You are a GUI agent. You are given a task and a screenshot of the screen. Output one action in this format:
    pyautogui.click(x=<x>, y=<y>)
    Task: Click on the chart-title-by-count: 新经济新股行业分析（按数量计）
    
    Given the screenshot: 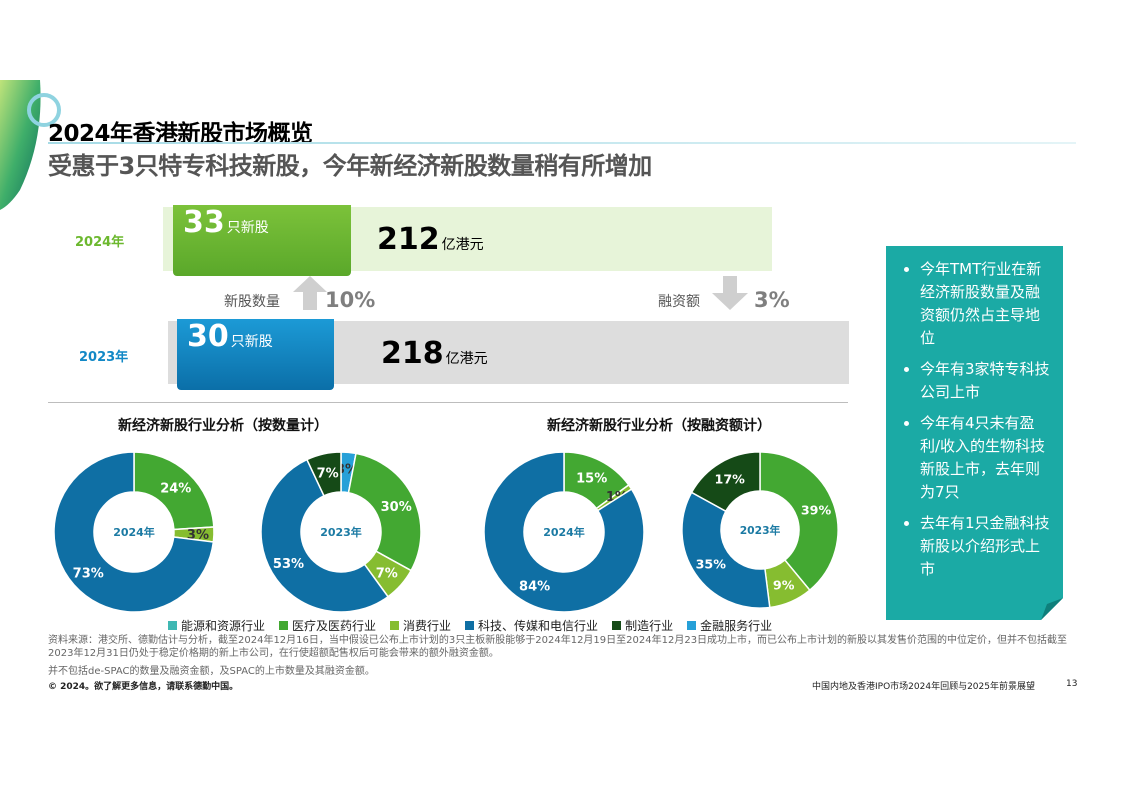 What is the action you would take?
    pyautogui.click(x=223, y=426)
    